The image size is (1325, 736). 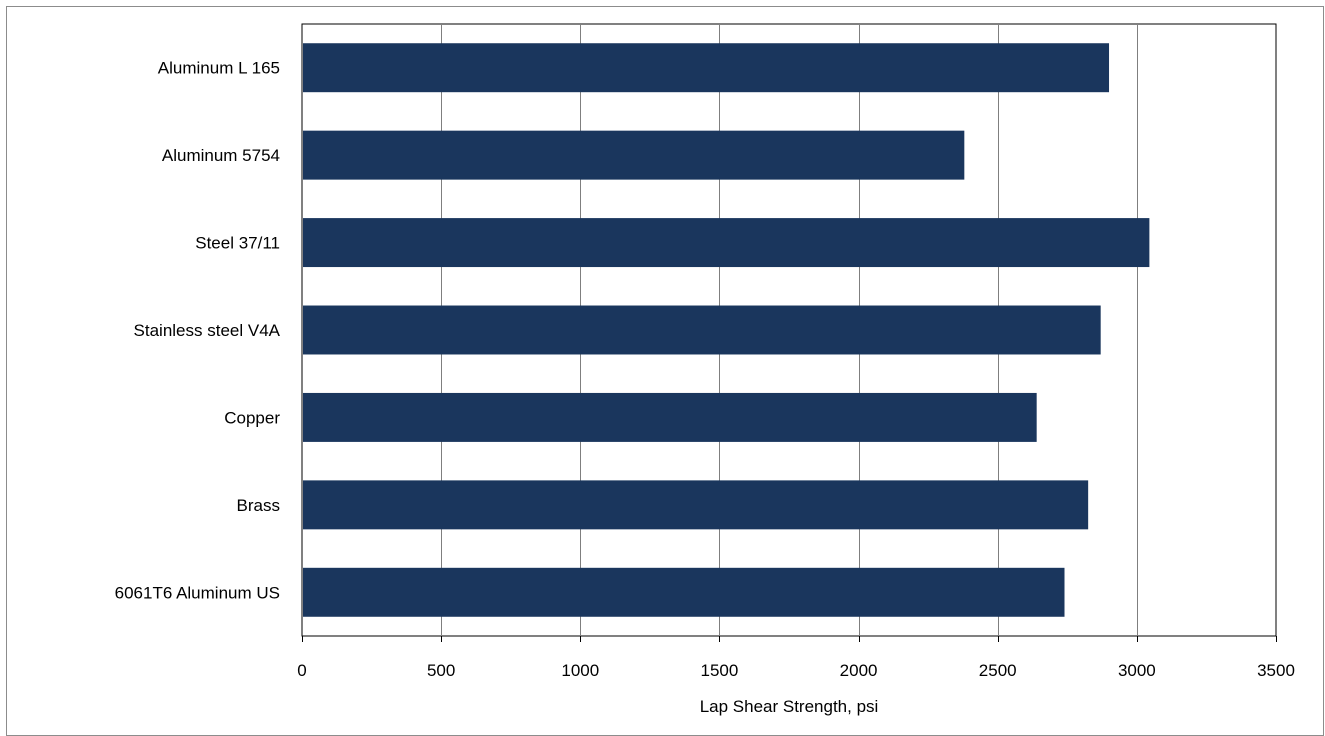 What do you see at coordinates (859, 670) in the screenshot?
I see `x-tick-label: 2000` at bounding box center [859, 670].